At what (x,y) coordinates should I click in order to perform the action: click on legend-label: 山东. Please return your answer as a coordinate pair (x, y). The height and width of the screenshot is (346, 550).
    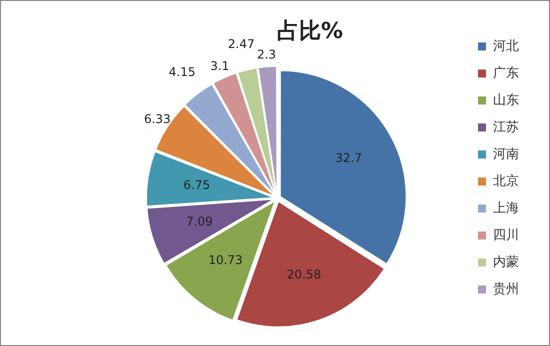
    Looking at the image, I should click on (506, 100).